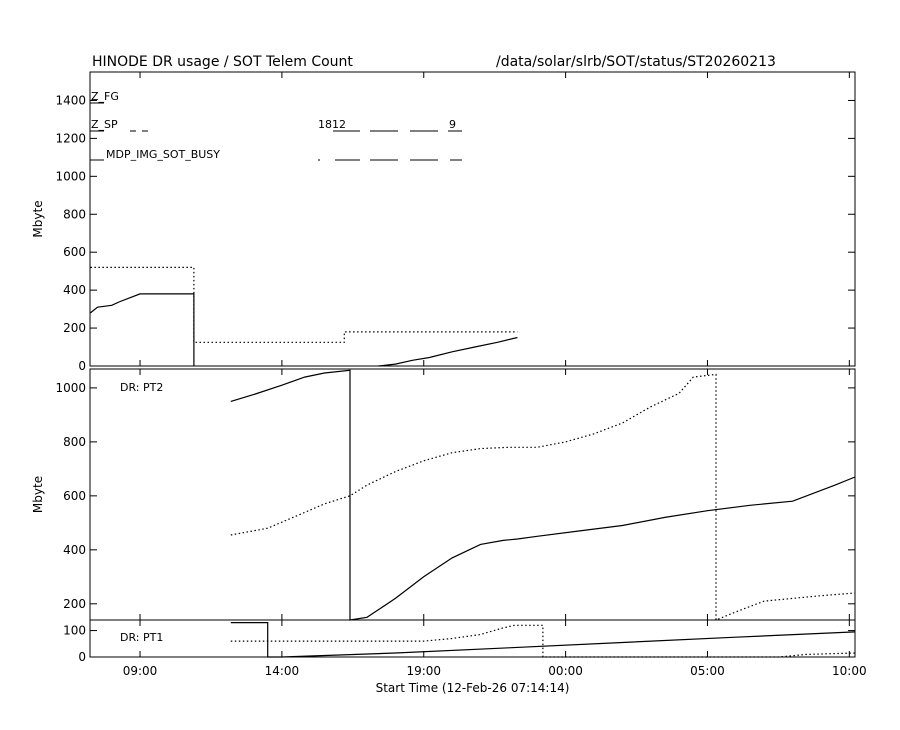  What do you see at coordinates (707, 671) in the screenshot?
I see `x-tick-label: 05:00` at bounding box center [707, 671].